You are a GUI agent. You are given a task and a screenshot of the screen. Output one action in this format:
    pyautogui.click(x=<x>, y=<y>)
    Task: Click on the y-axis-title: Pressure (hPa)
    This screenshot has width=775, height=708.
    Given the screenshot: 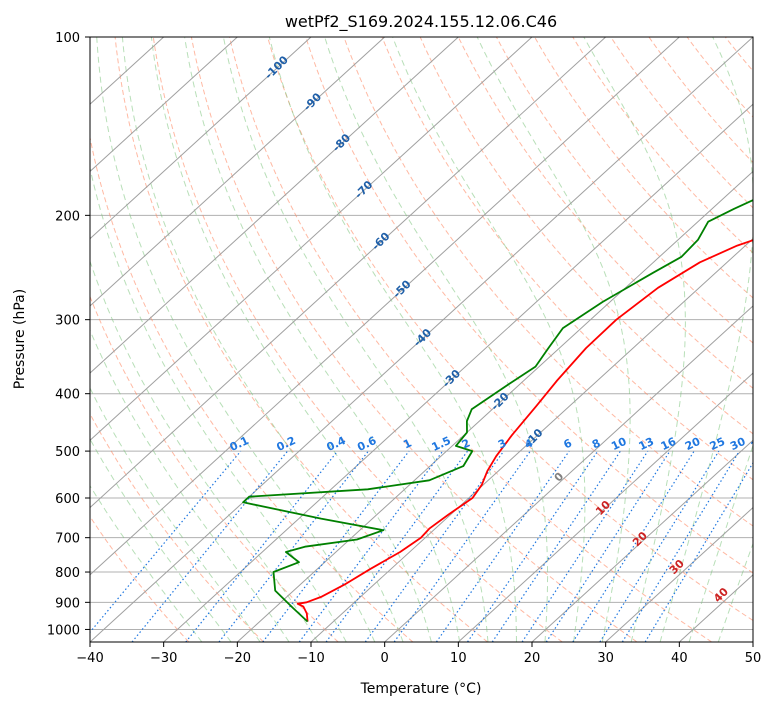 What is the action you would take?
    pyautogui.click(x=20, y=339)
    